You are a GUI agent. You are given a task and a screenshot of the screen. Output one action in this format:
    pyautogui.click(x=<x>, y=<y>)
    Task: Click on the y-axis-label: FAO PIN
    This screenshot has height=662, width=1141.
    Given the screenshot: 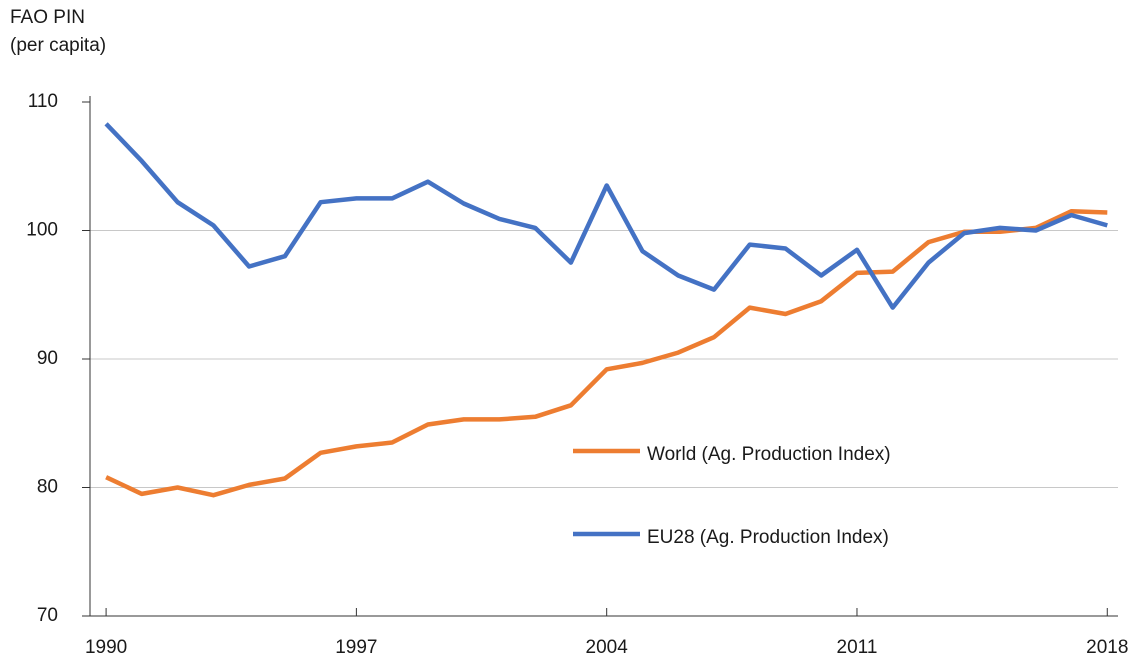 What is the action you would take?
    pyautogui.click(x=47, y=17)
    